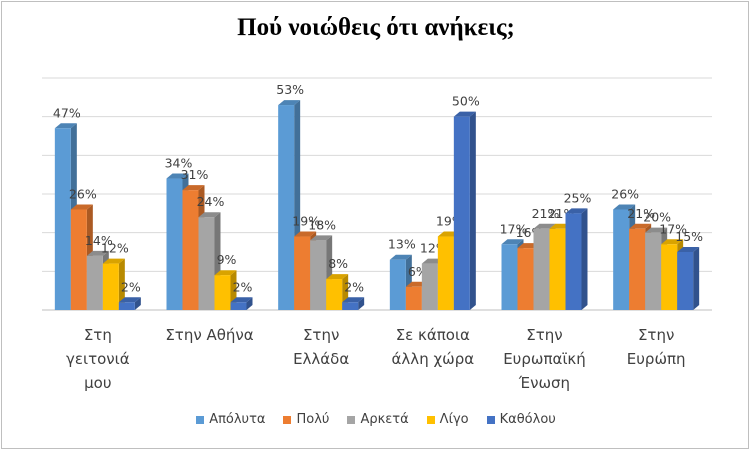 This screenshot has height=452, width=752. I want to click on data-label: 18%, so click(322, 224).